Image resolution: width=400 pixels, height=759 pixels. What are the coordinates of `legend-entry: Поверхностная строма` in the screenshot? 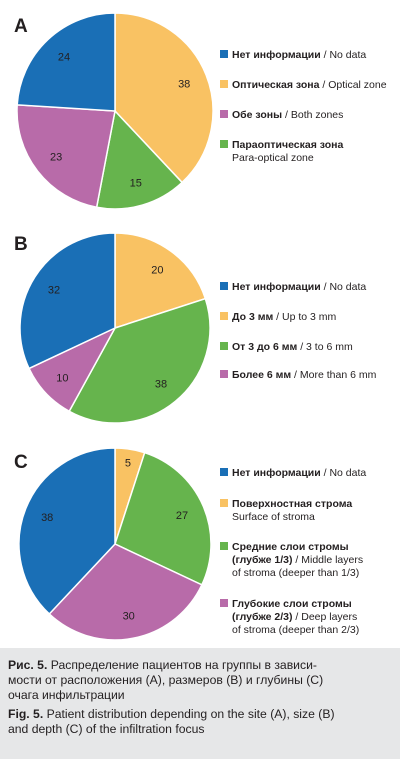 It's located at (292, 504).